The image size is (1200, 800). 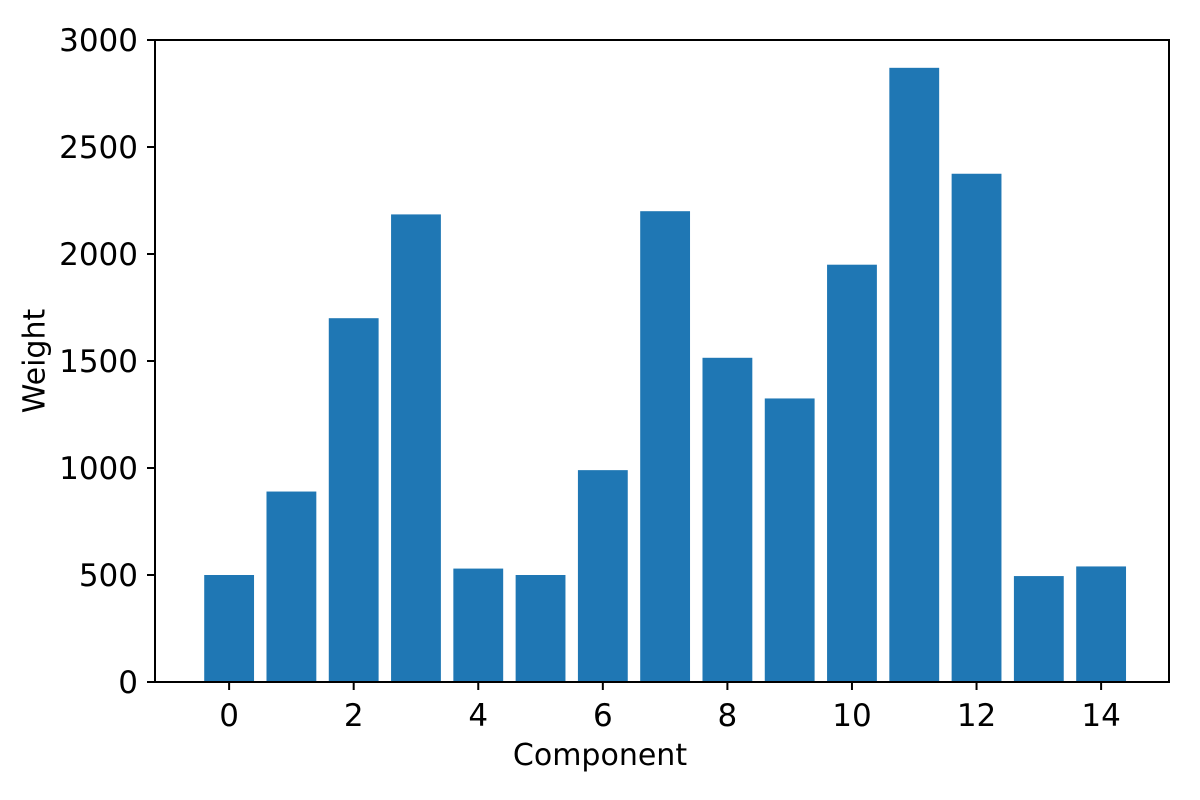 What do you see at coordinates (976, 716) in the screenshot?
I see `x-tick-label: 12` at bounding box center [976, 716].